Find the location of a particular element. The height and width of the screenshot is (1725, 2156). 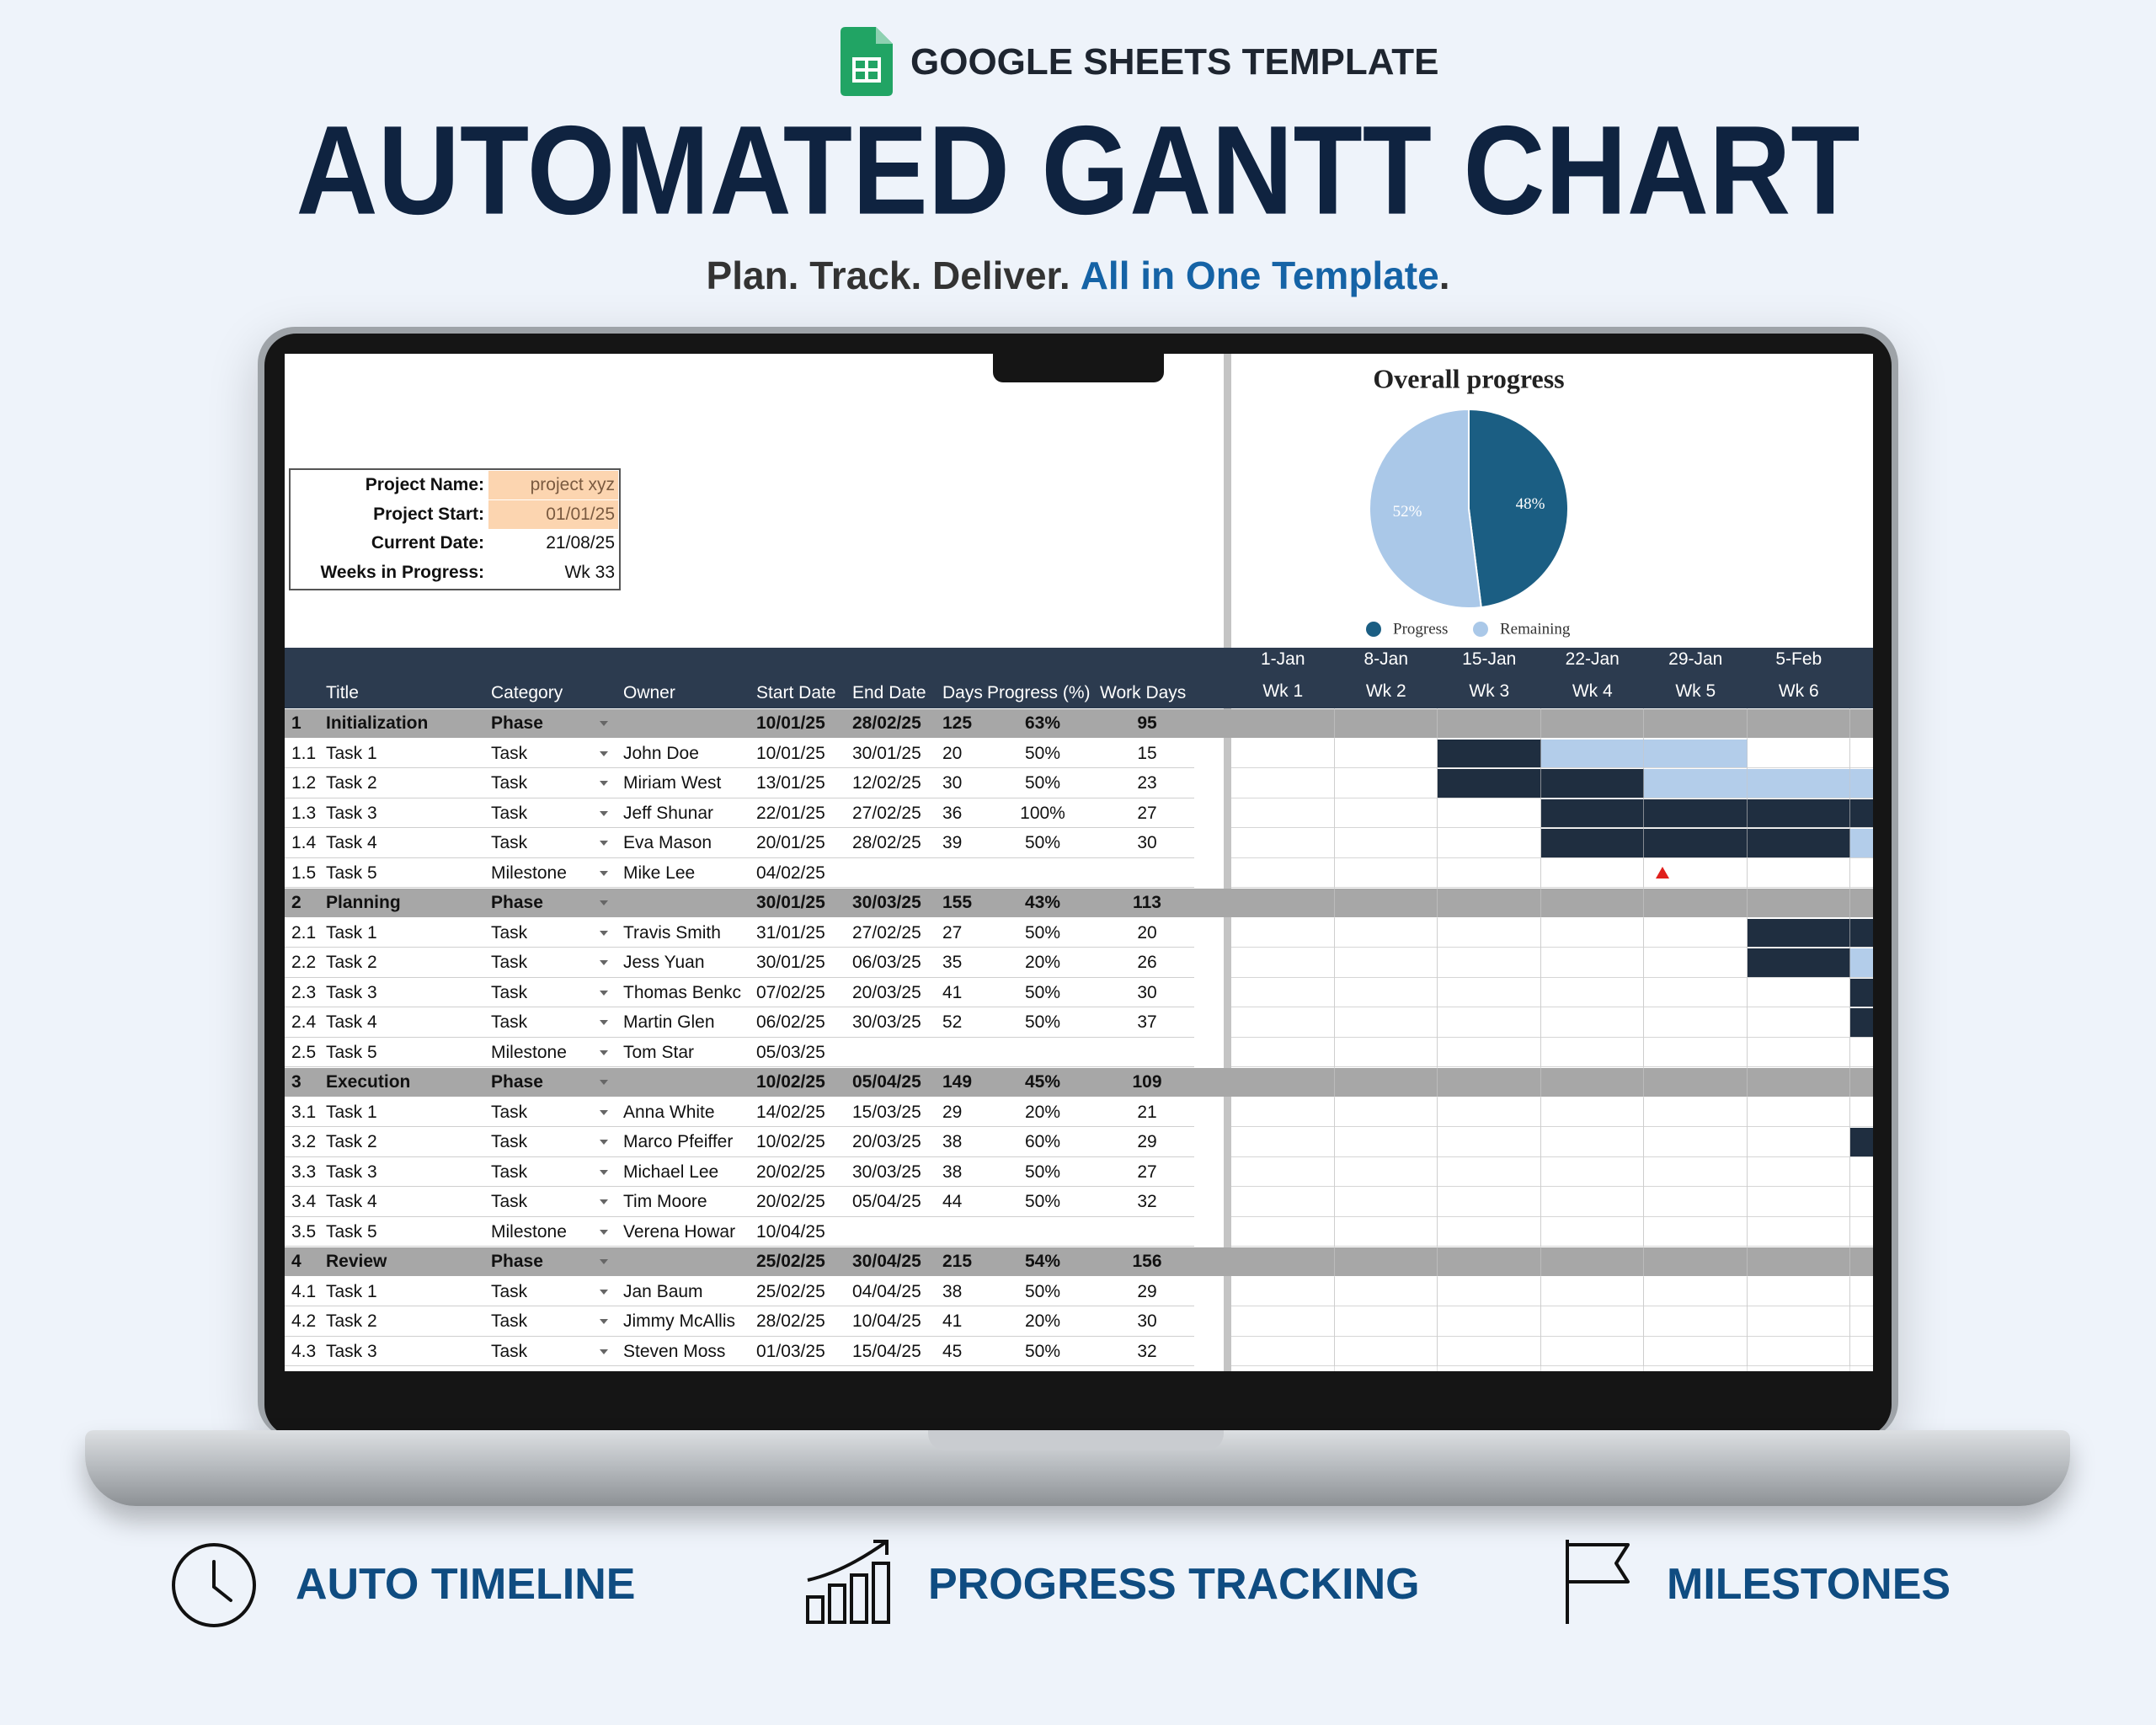

cell-start: 20/02/25 is located at coordinates (790, 1172).